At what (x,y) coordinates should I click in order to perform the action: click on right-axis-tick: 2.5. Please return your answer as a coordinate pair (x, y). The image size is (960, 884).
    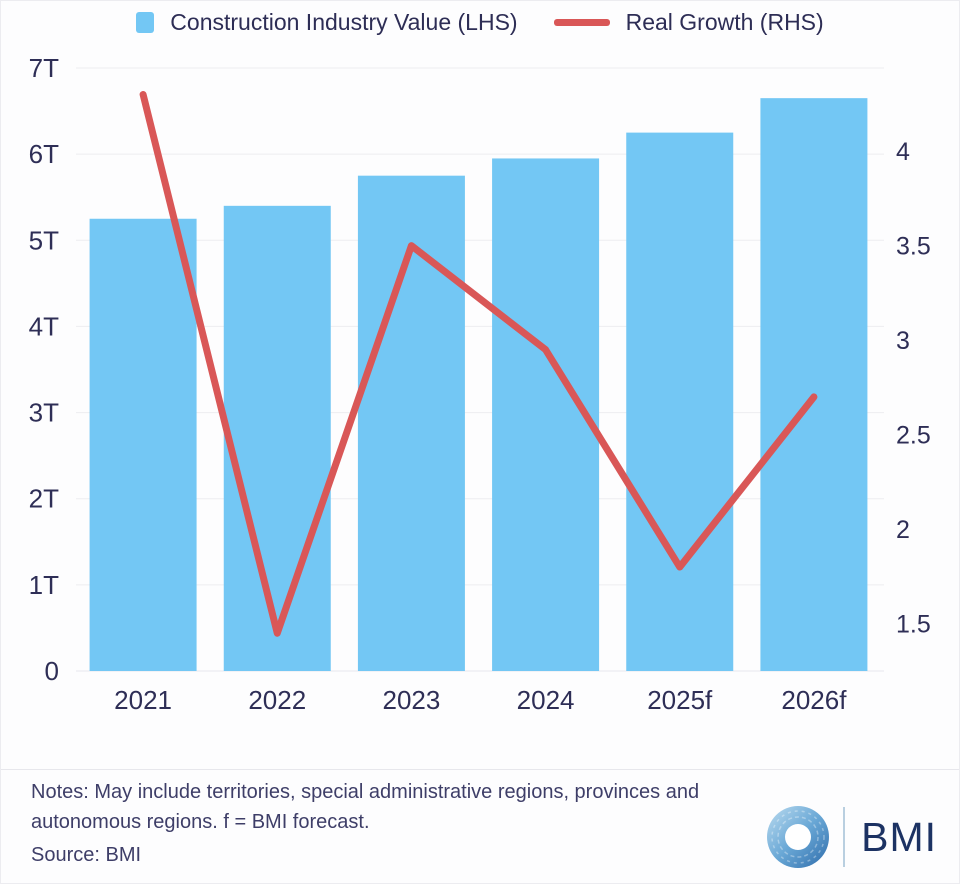
    Looking at the image, I should click on (913, 436).